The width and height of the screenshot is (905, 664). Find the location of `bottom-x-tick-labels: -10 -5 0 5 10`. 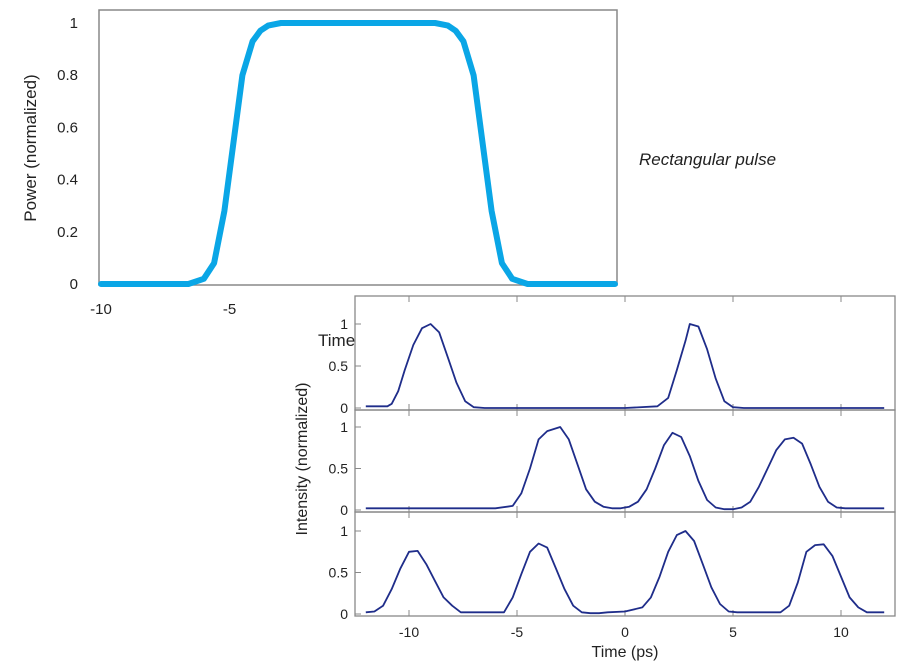

bottom-x-tick-labels: -10 -5 0 5 10 is located at coordinates (624, 632).